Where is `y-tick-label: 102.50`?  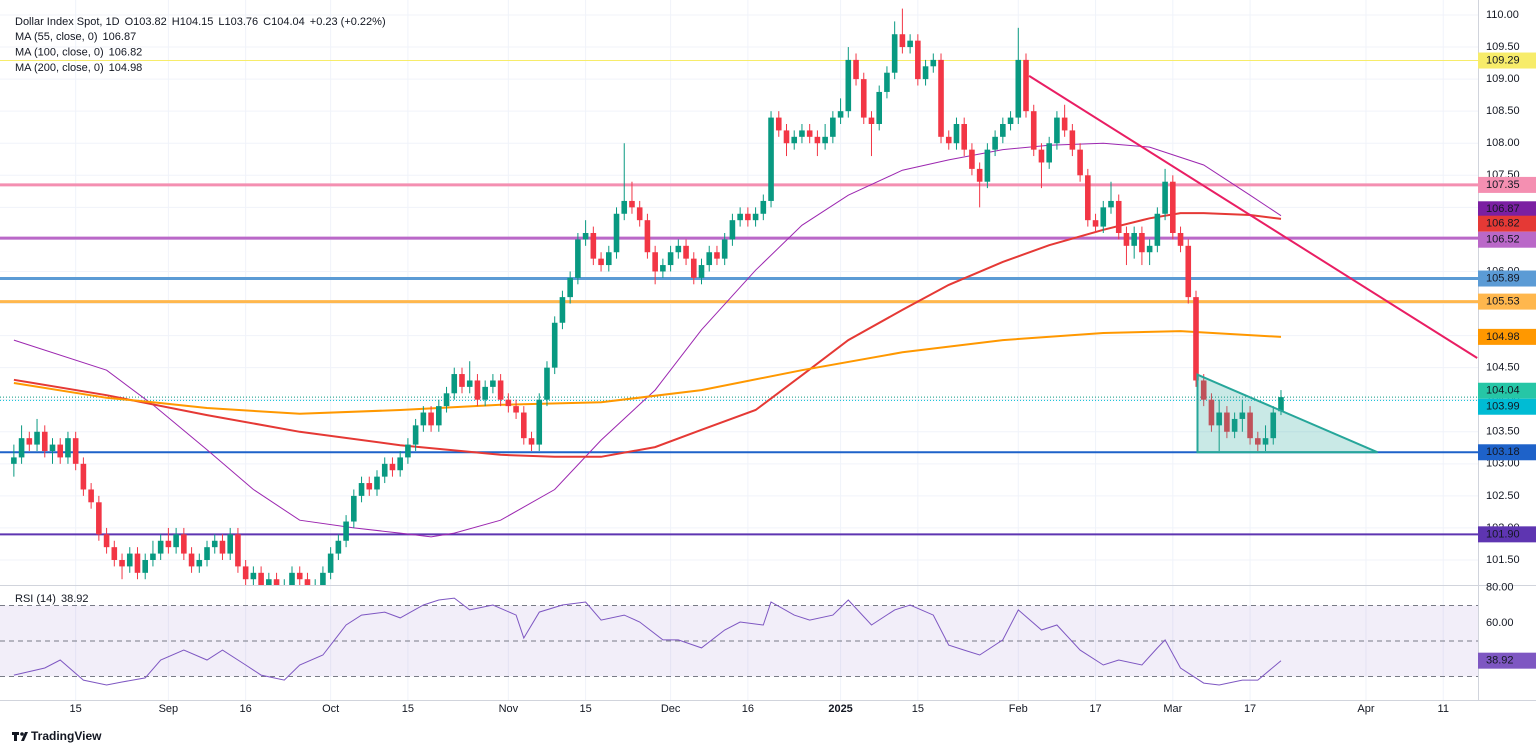
y-tick-label: 102.50 is located at coordinates (1503, 496).